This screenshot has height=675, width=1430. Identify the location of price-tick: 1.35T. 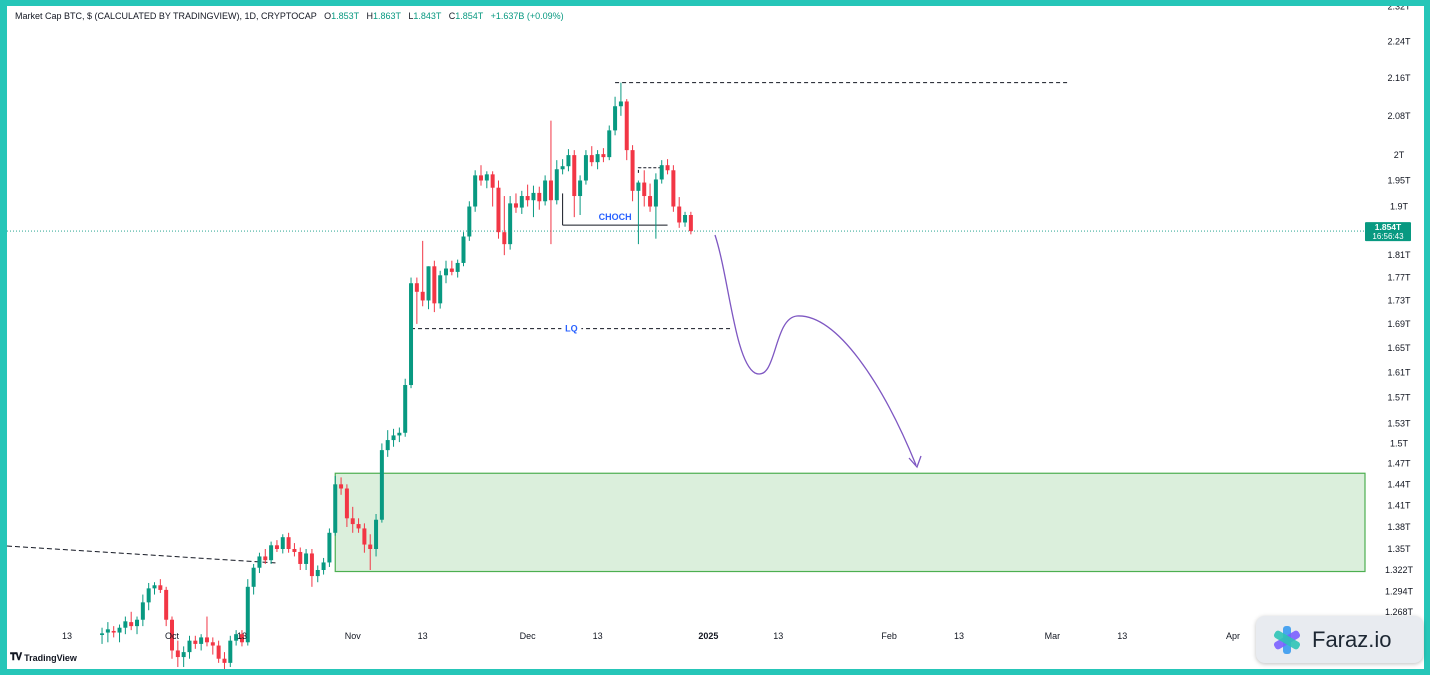
(1399, 549).